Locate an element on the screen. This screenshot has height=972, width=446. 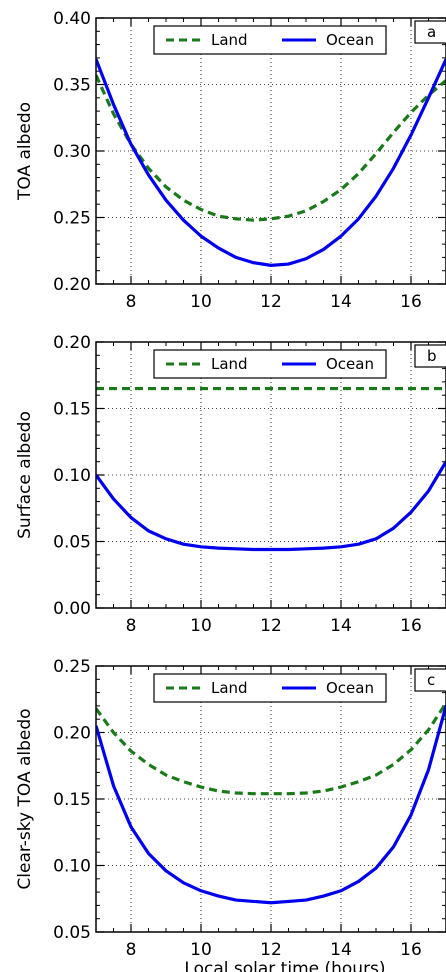
y-axis-label: TOA albedo is located at coordinates (25, 151).